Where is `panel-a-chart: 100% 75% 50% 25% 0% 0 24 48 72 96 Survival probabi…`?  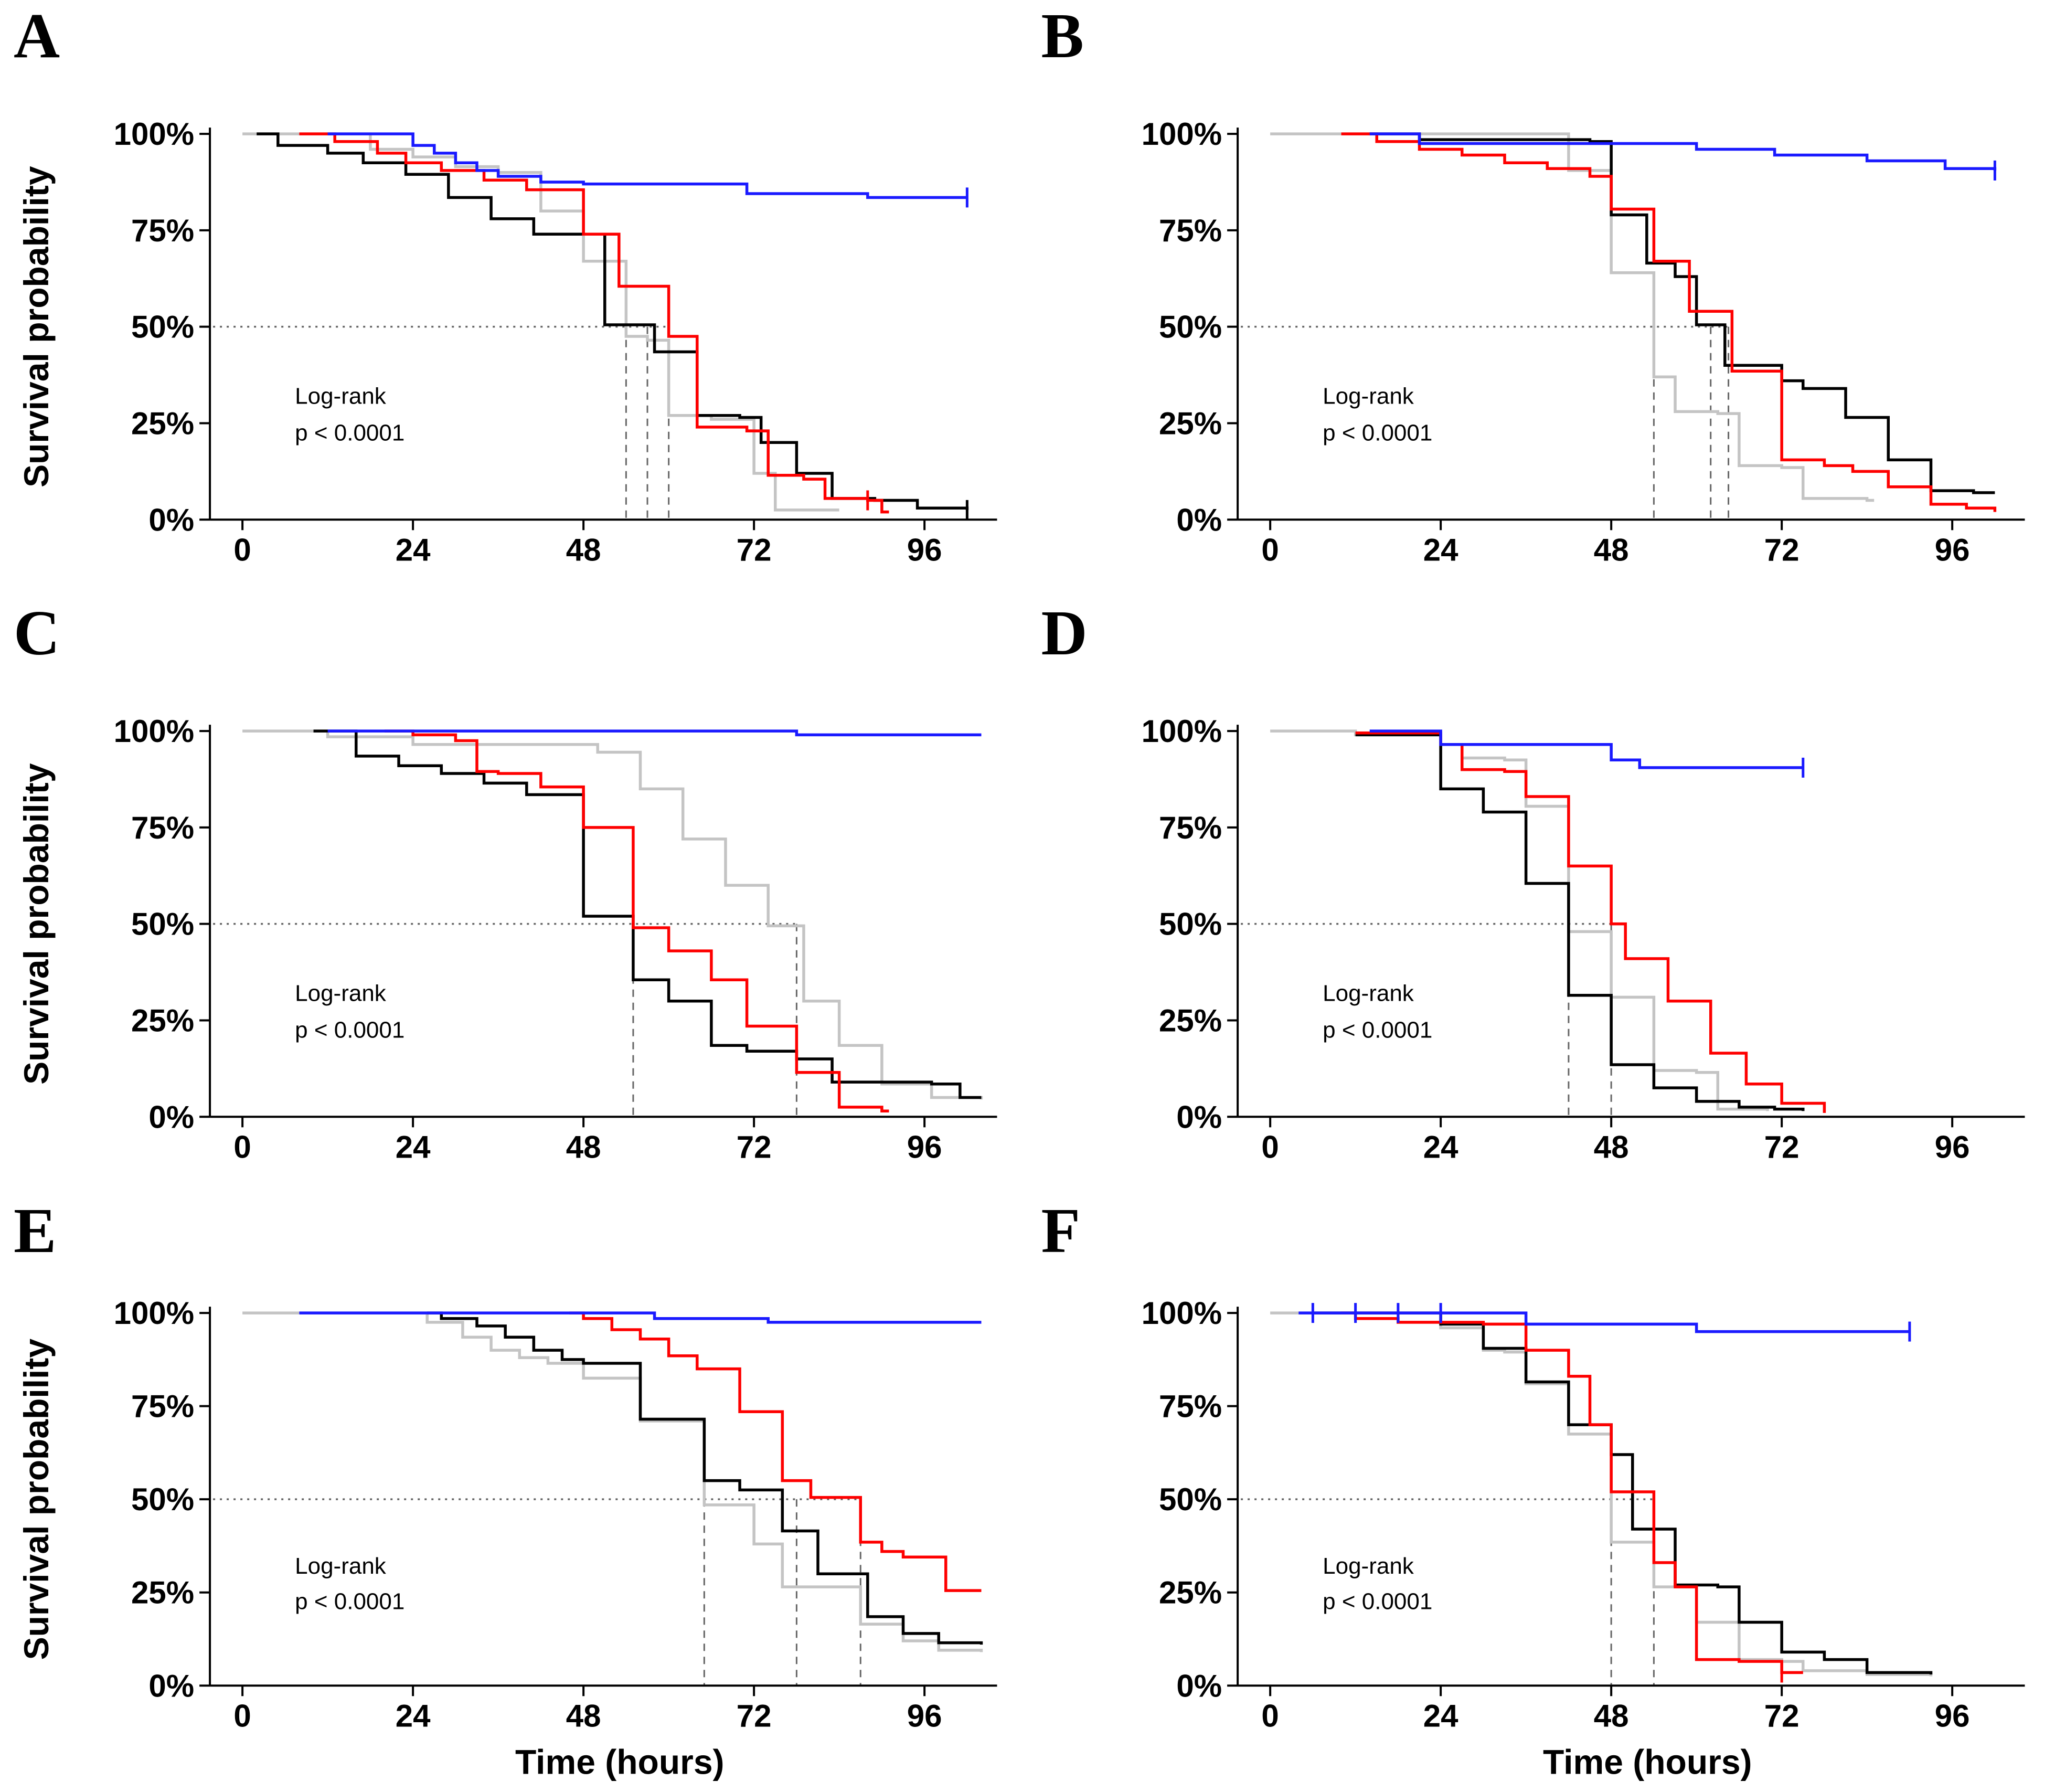 panel-a-chart: 100% 75% 50% 25% 0% 0 24 48 72 96 Survival probabi… is located at coordinates (507, 342).